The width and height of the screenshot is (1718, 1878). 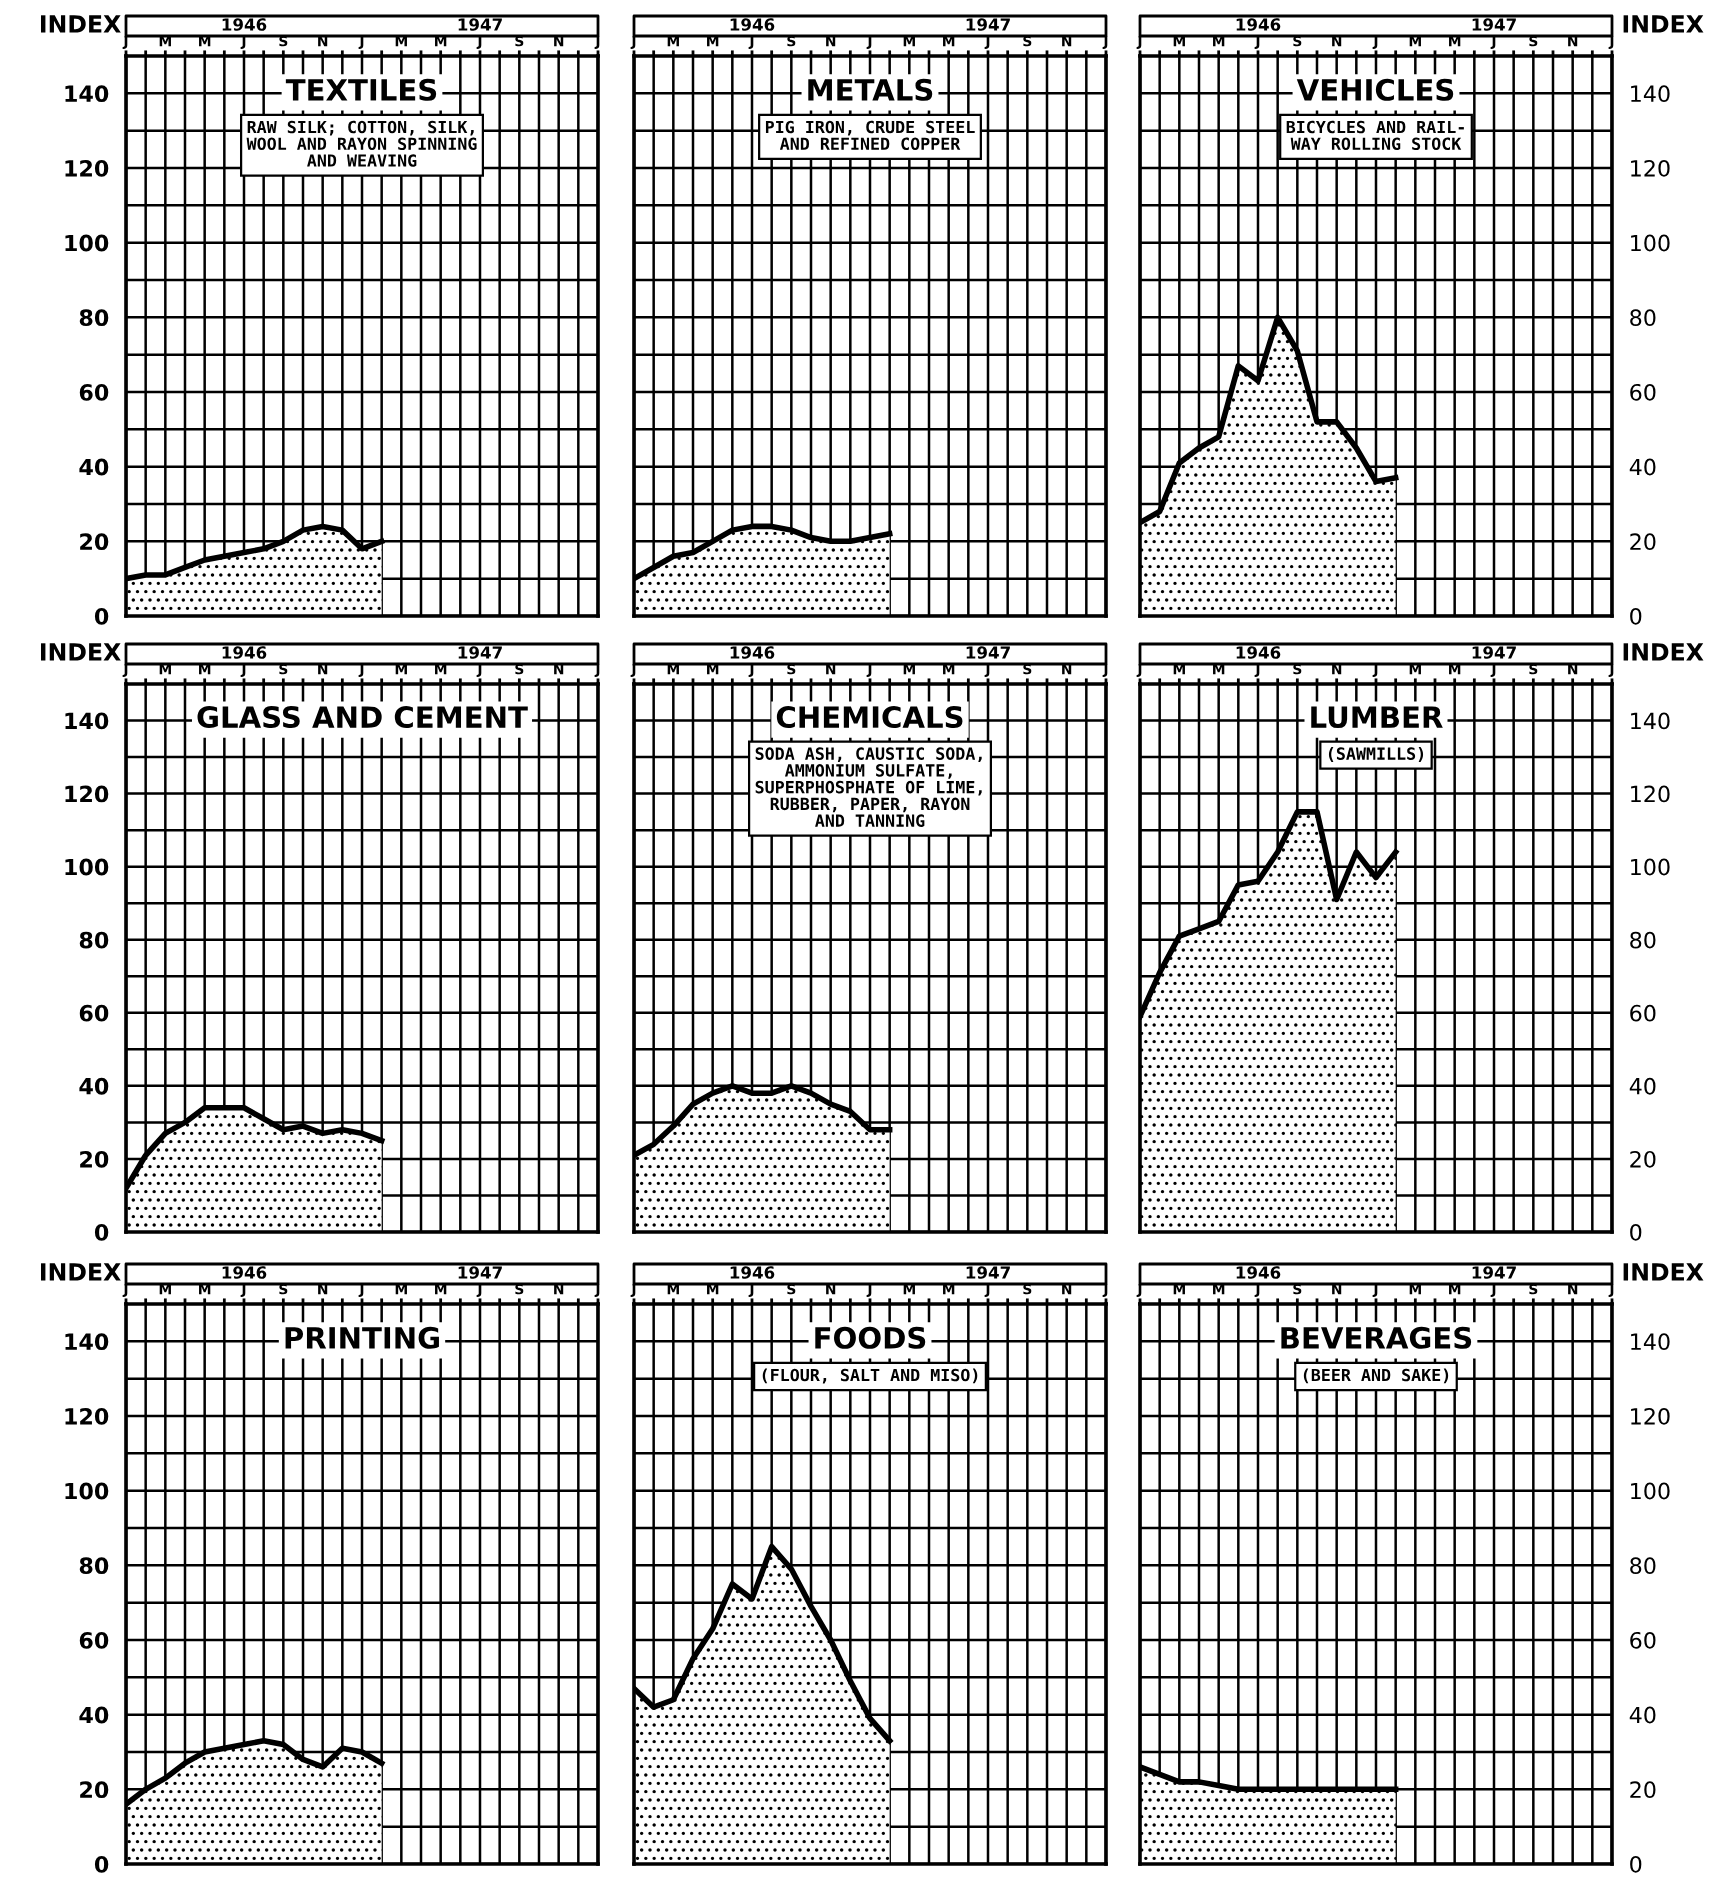 I want to click on text: FOODS, so click(x=870, y=1337).